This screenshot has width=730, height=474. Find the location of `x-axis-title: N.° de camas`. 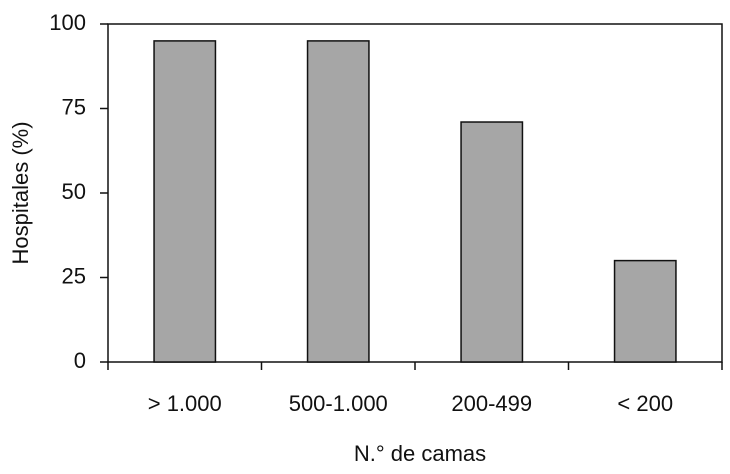

x-axis-title: N.° de camas is located at coordinates (420, 453).